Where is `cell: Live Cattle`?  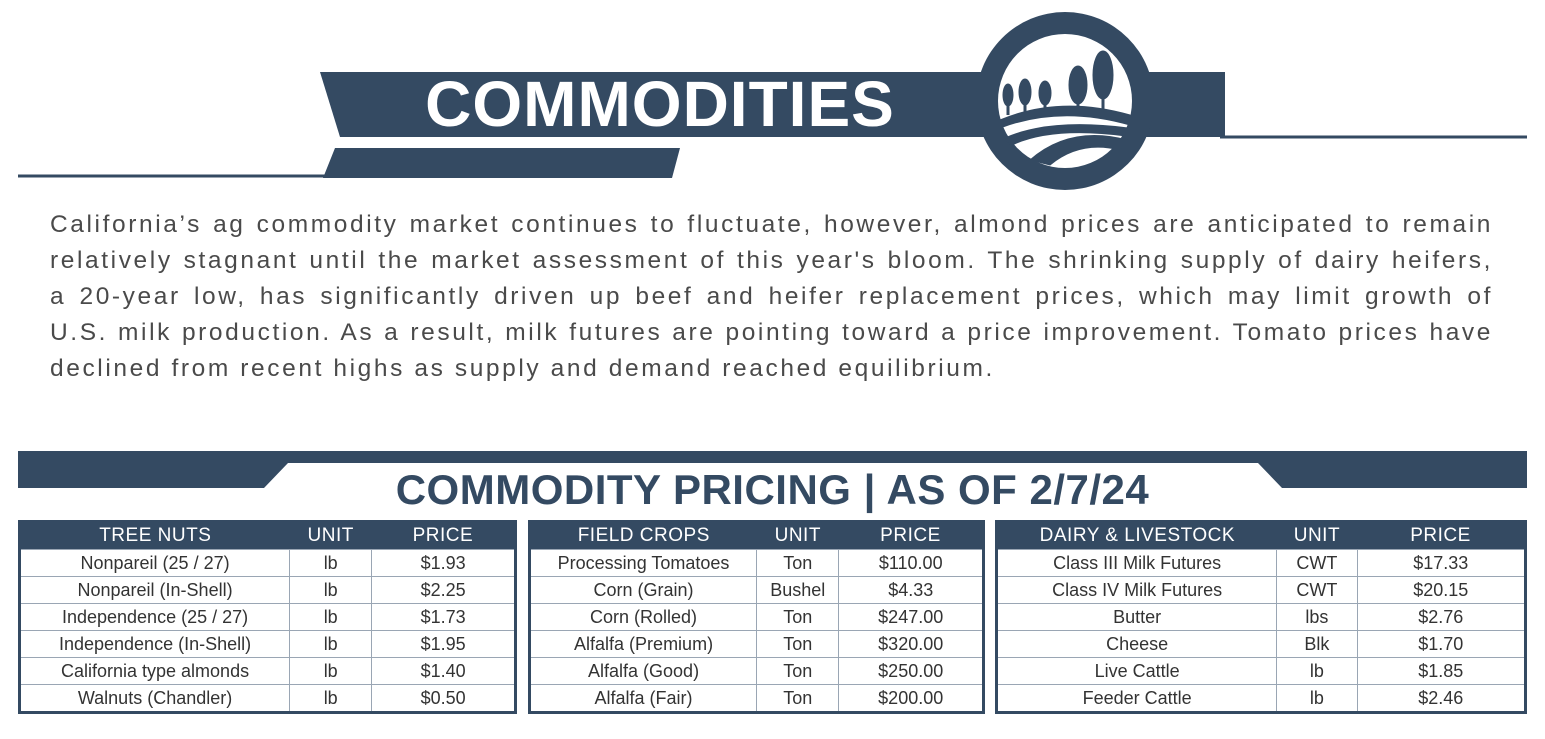 cell: Live Cattle is located at coordinates (1136, 671).